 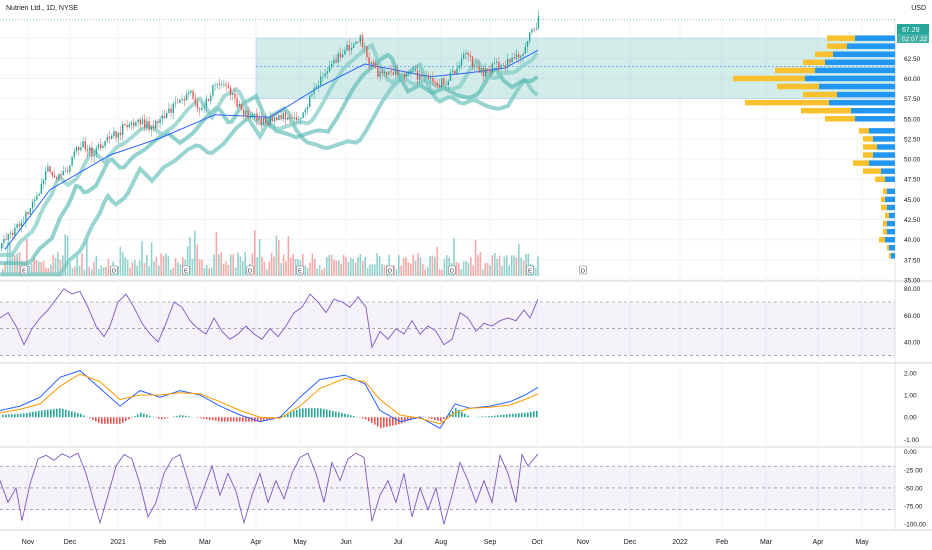 What do you see at coordinates (819, 542) in the screenshot?
I see `x-tick-label: Apr` at bounding box center [819, 542].